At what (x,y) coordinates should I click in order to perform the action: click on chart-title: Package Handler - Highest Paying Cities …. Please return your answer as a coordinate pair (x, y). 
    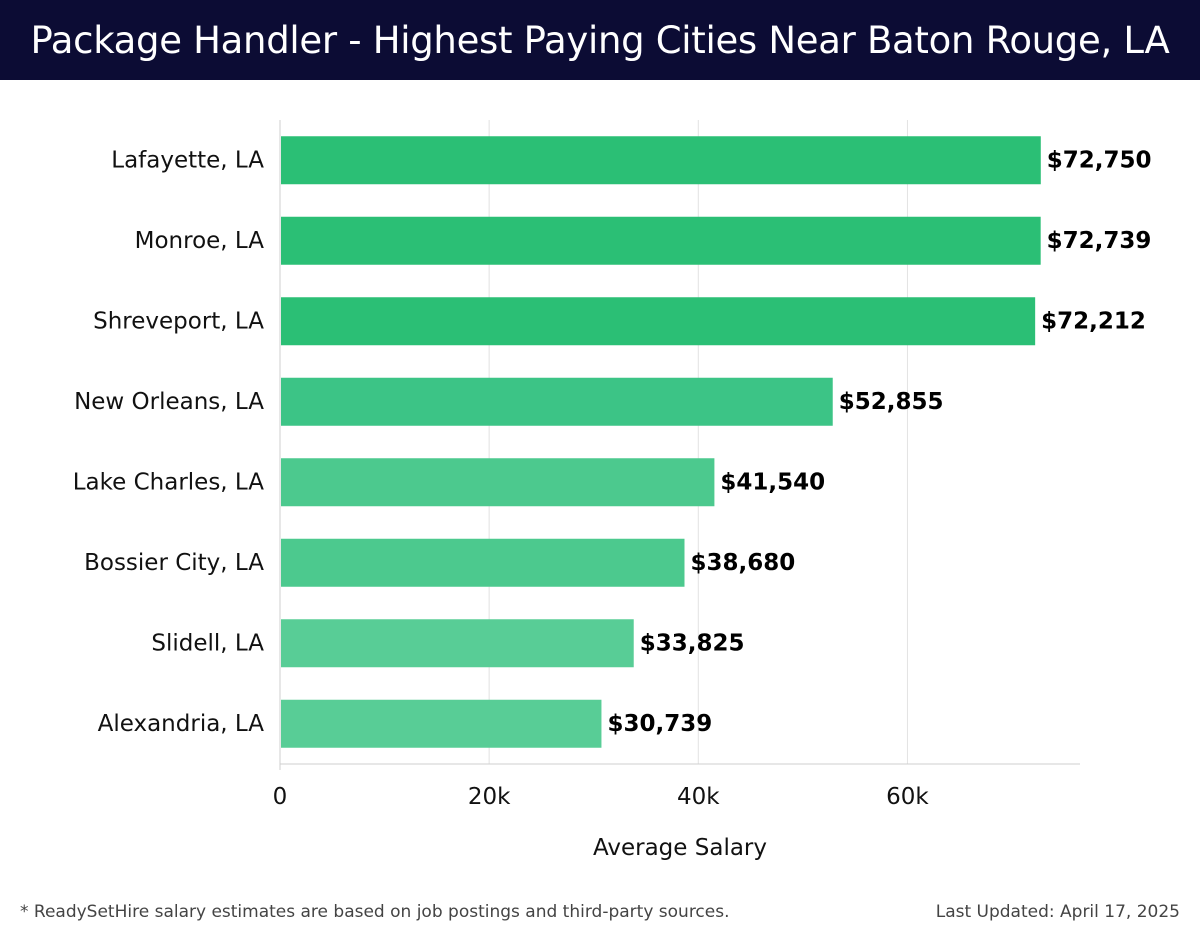
    Looking at the image, I should click on (600, 40).